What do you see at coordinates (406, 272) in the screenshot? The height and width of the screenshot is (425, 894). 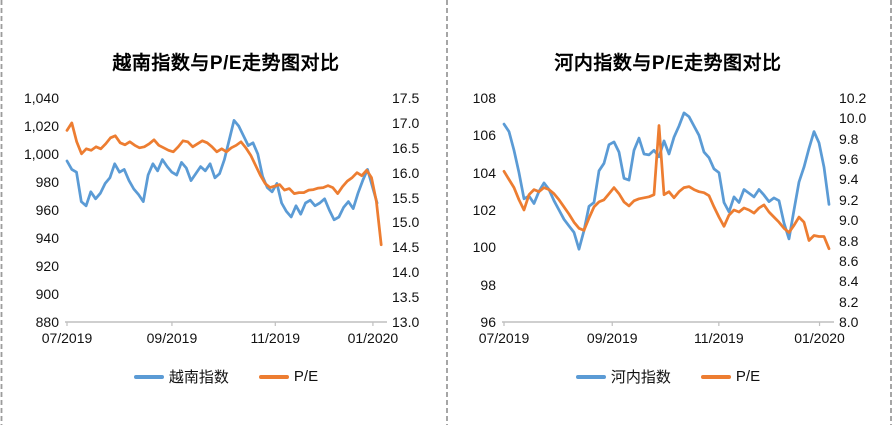 I see `right-axis-tick-label: 14.0` at bounding box center [406, 272].